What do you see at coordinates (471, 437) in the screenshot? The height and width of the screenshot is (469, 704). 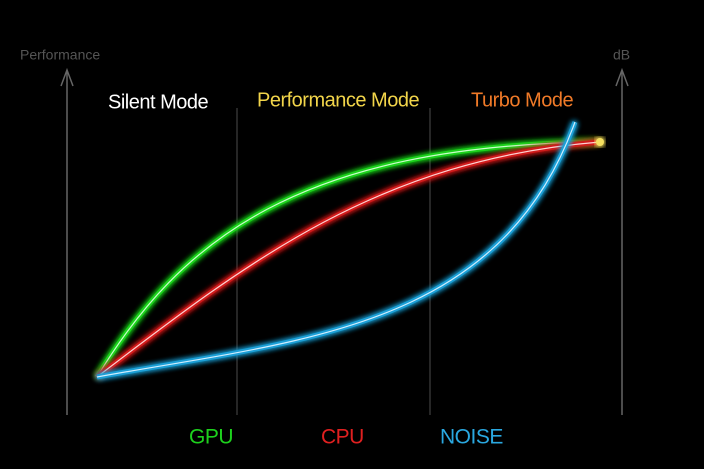 I see `legend-label: NOISE` at bounding box center [471, 437].